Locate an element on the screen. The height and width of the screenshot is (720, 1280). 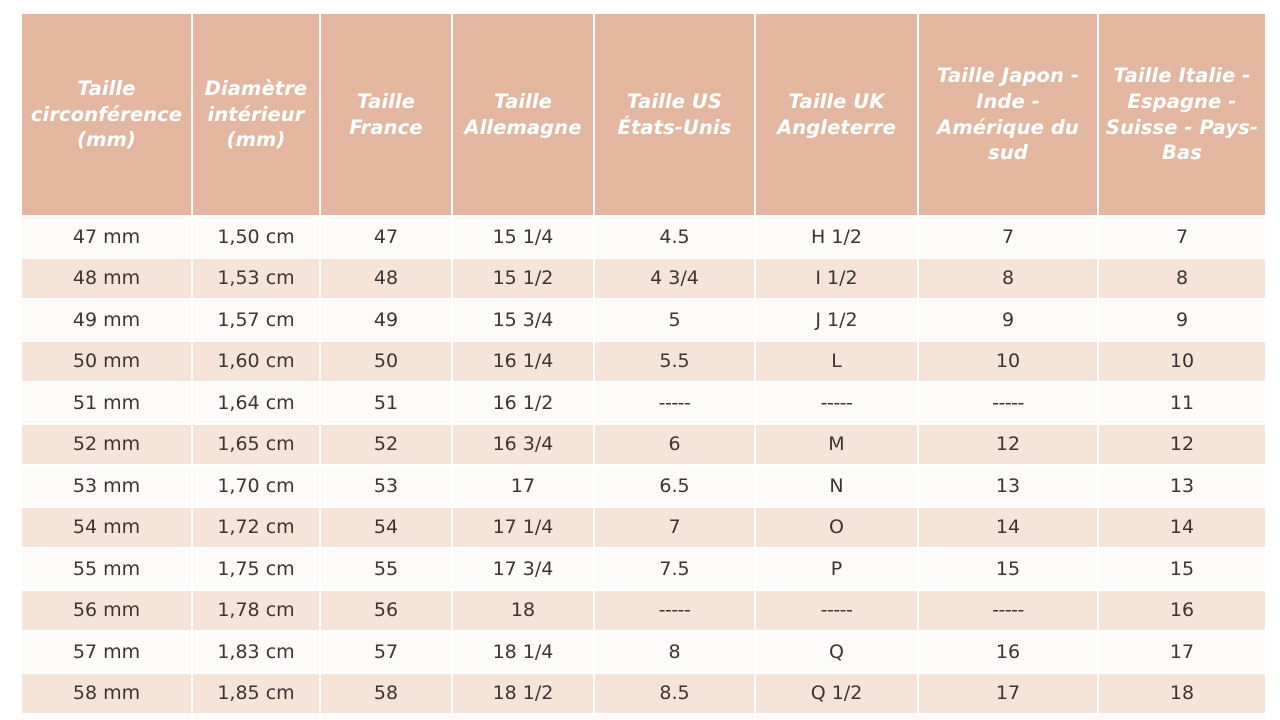
table-cell: 10 is located at coordinates (1181, 361).